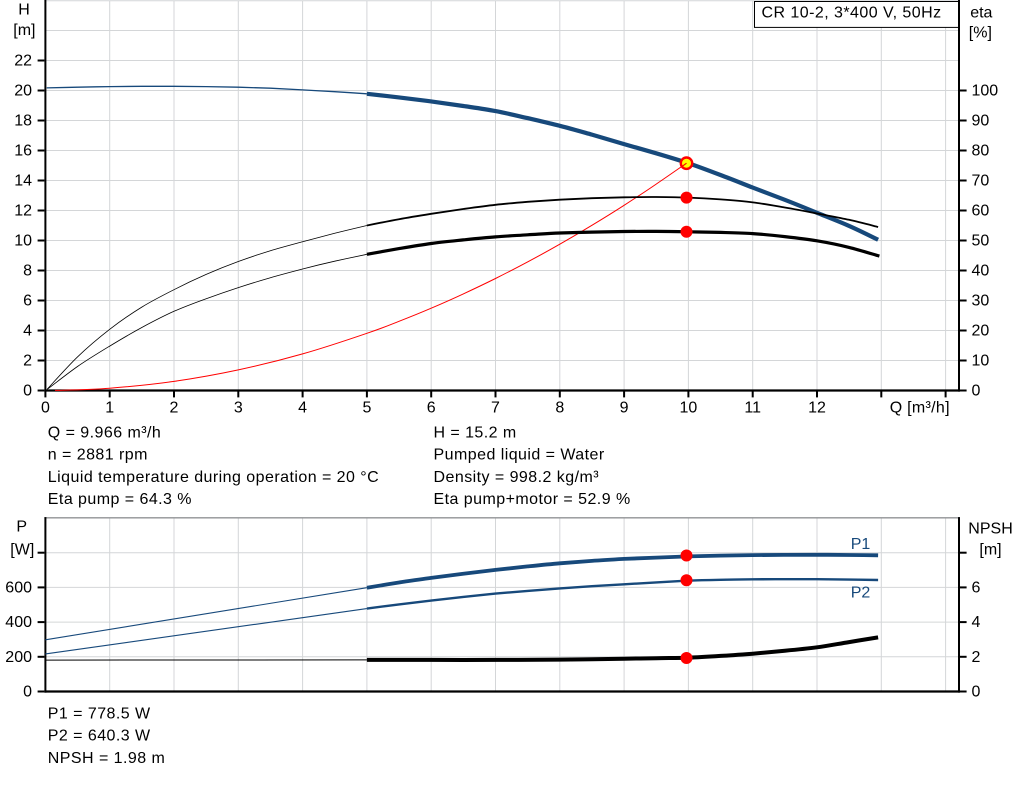 The height and width of the screenshot is (786, 1024). What do you see at coordinates (23, 151) in the screenshot?
I see `svg-text: 16` at bounding box center [23, 151].